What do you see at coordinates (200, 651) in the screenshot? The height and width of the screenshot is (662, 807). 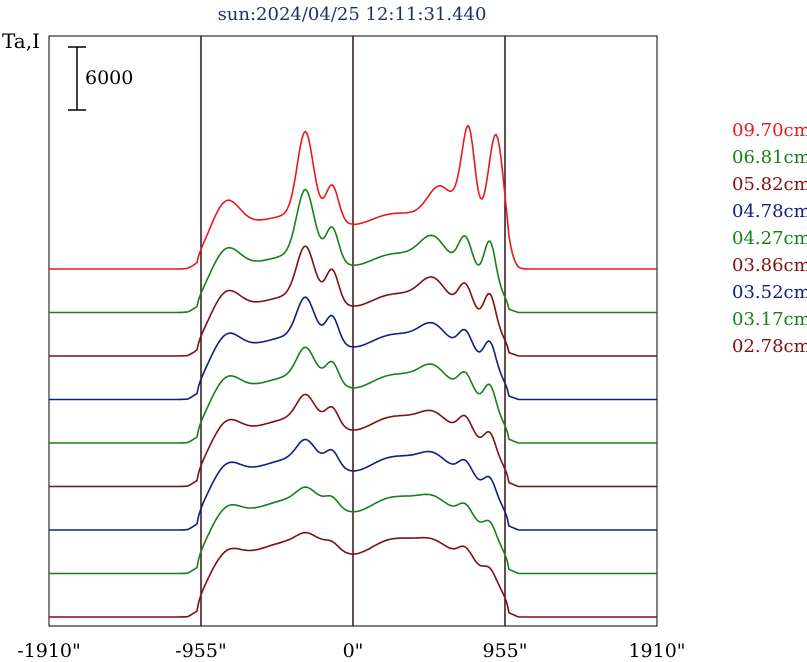 I see `x-tick-label-1: -955"` at bounding box center [200, 651].